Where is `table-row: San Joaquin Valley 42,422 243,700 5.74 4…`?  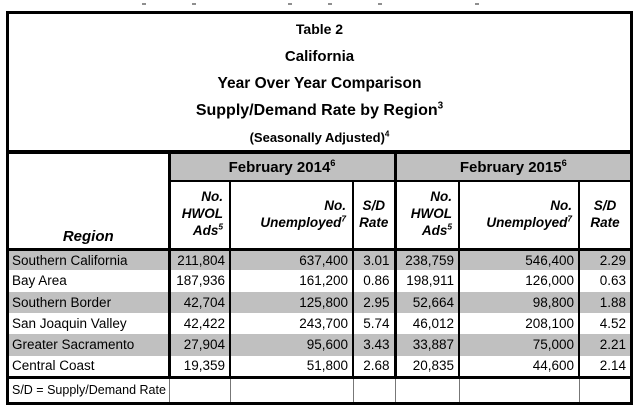 table-row: San Joaquin Valley 42,422 243,700 5.74 4… is located at coordinates (320, 323).